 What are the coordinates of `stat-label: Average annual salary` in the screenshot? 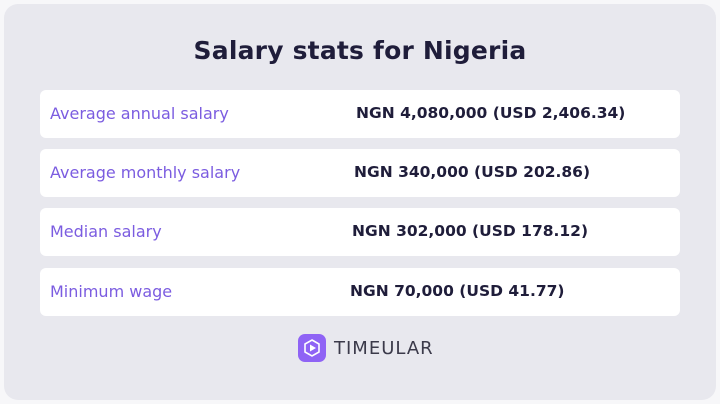 It's located at (139, 113).